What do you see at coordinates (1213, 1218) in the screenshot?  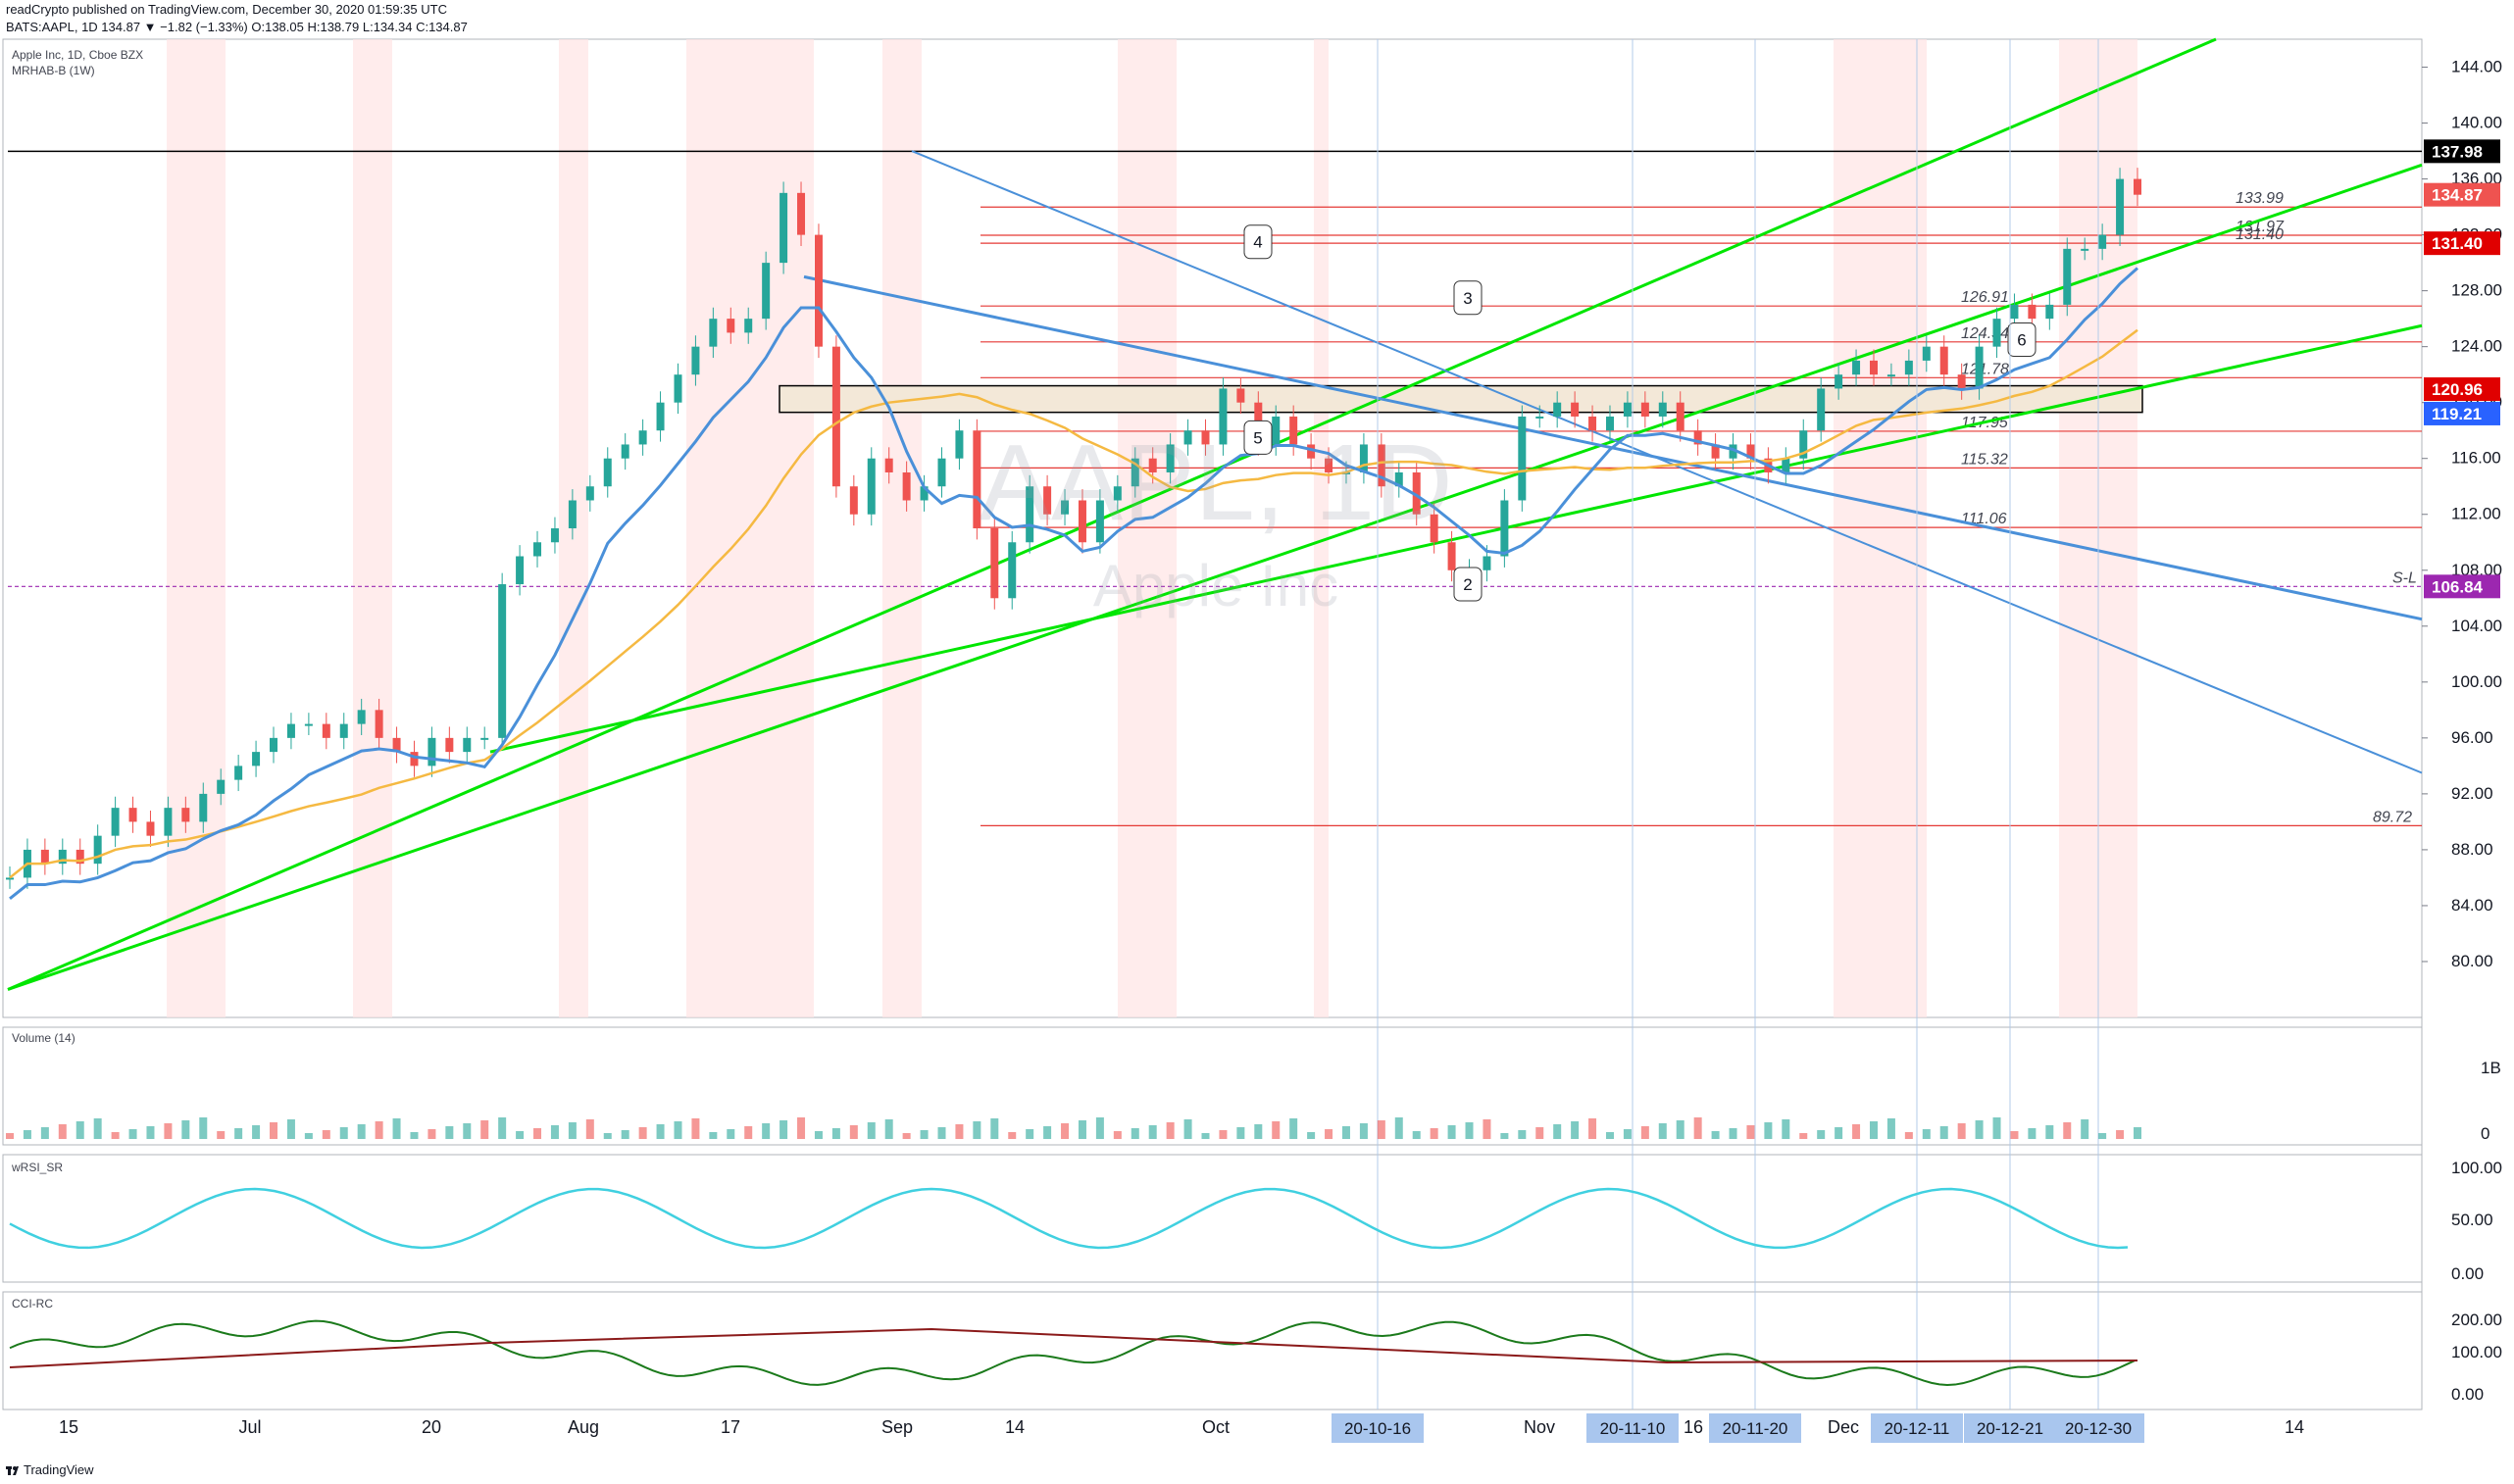 I see `rsi-pane` at bounding box center [1213, 1218].